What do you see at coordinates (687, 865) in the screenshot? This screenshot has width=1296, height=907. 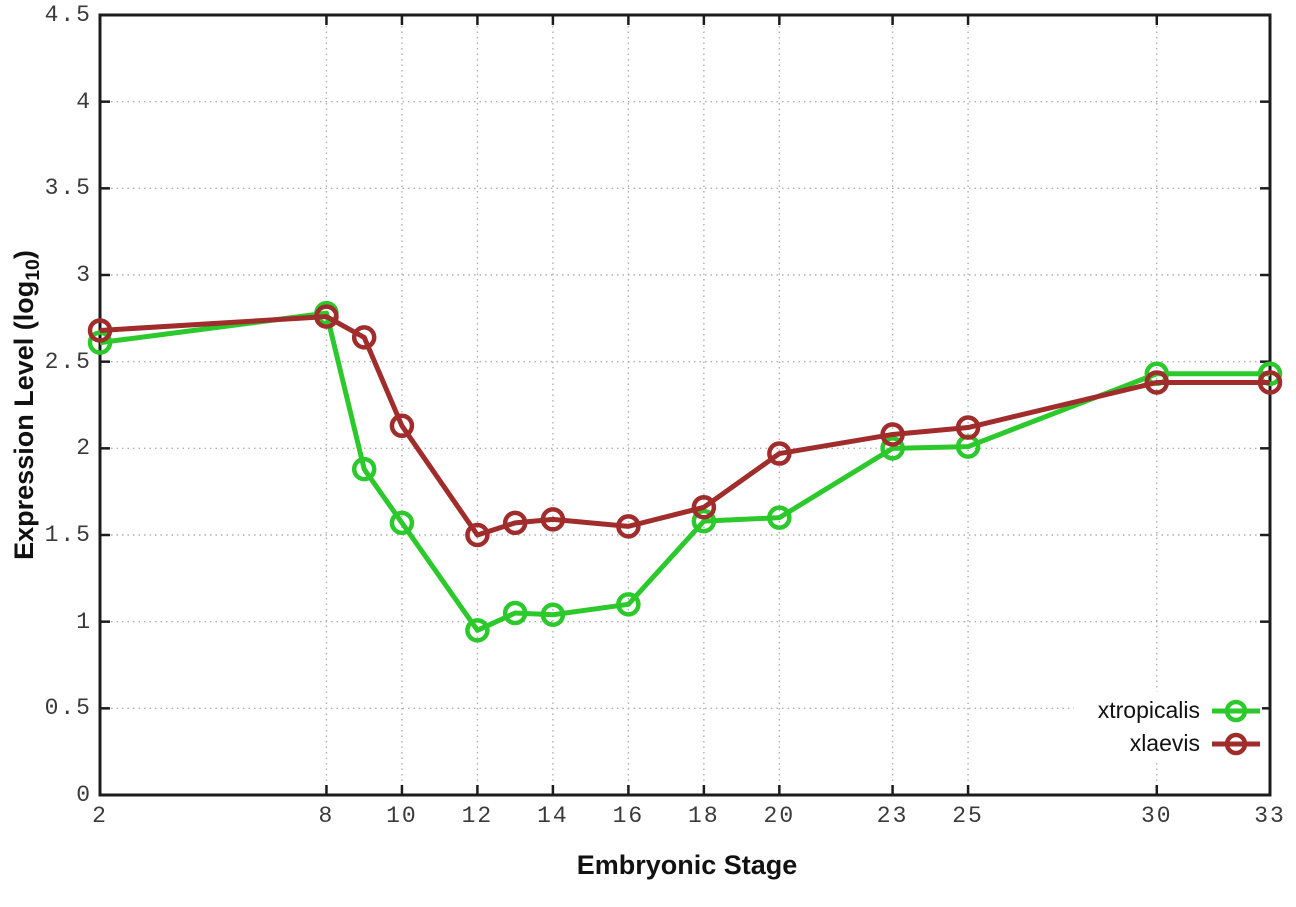 I see `x-axis-title: Embryonic Stage` at bounding box center [687, 865].